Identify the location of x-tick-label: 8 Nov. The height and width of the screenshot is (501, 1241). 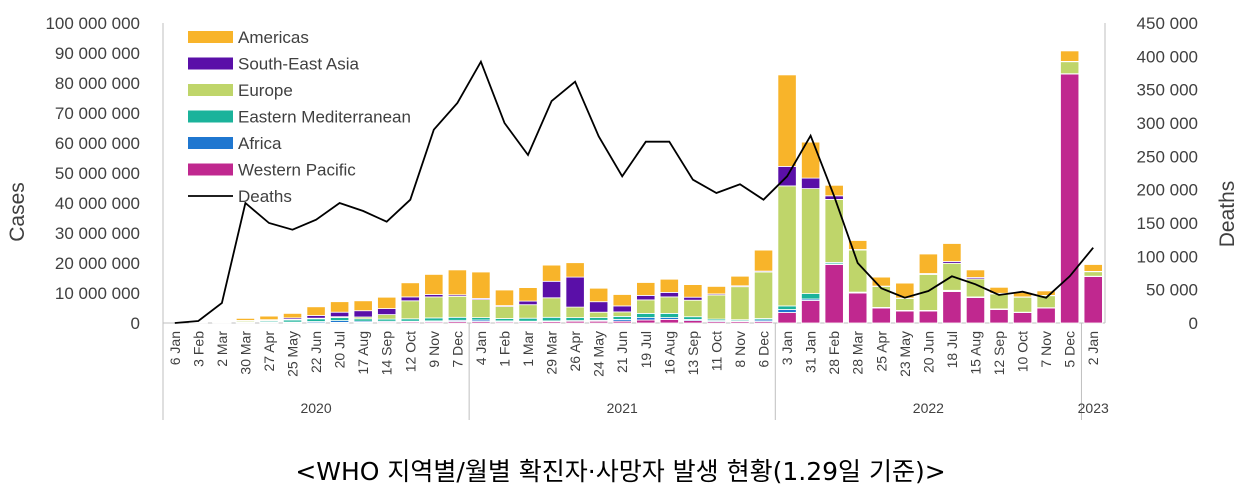
(740, 349).